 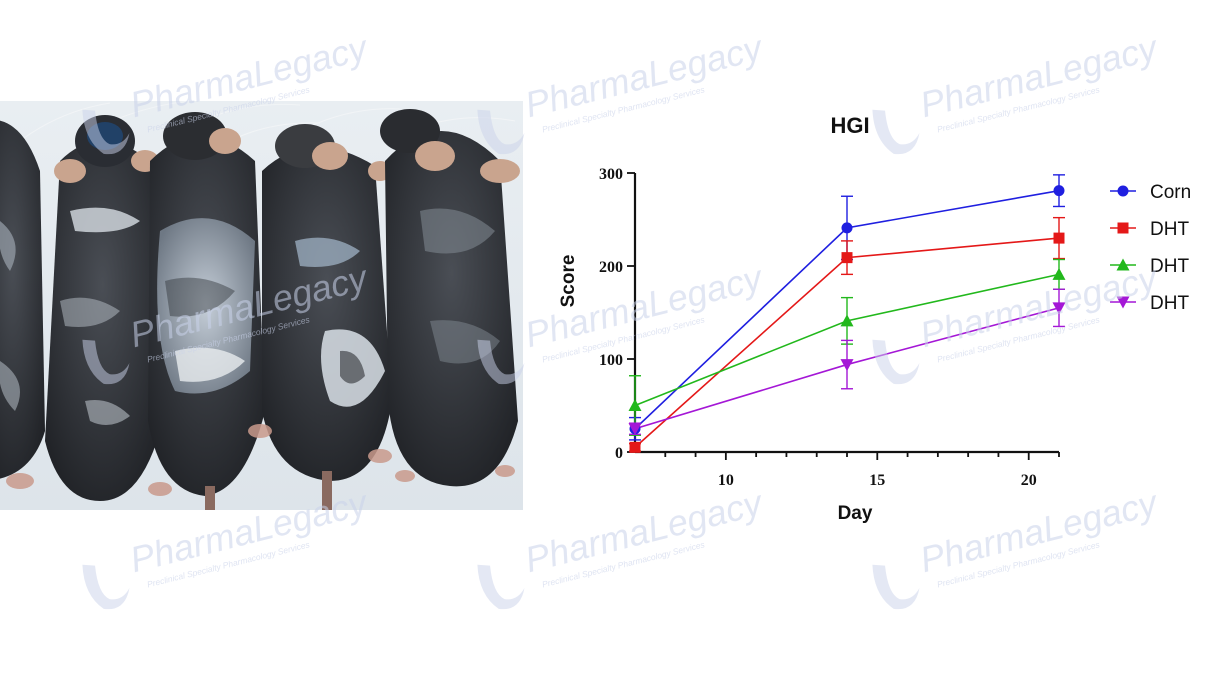 I want to click on y-tick-label: 0, so click(x=619, y=453).